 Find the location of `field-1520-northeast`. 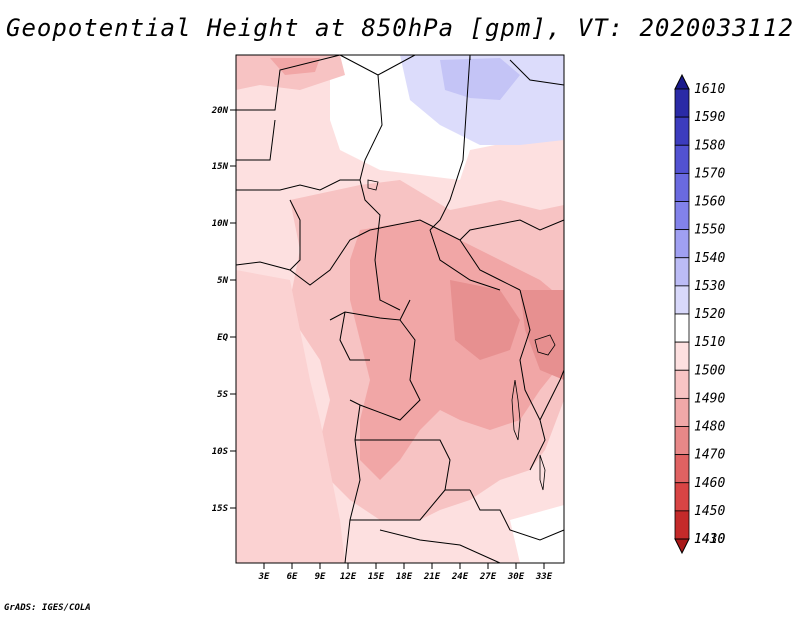

field-1520-northeast is located at coordinates (482, 100).